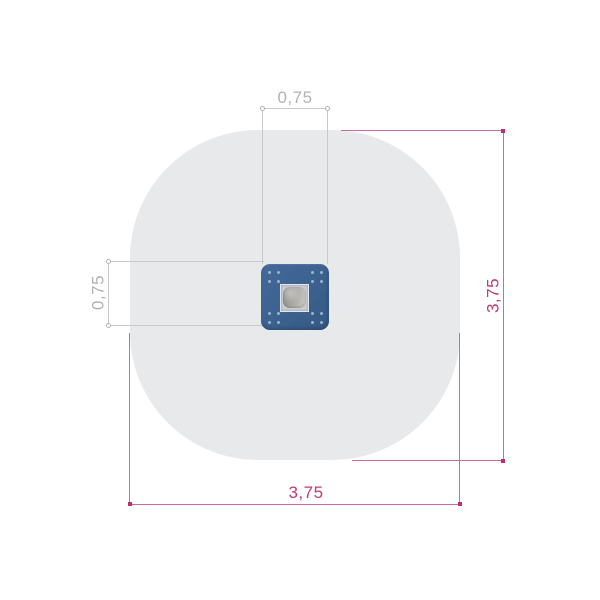 This screenshot has height=600, width=600. I want to click on knob-frame, so click(294, 298).